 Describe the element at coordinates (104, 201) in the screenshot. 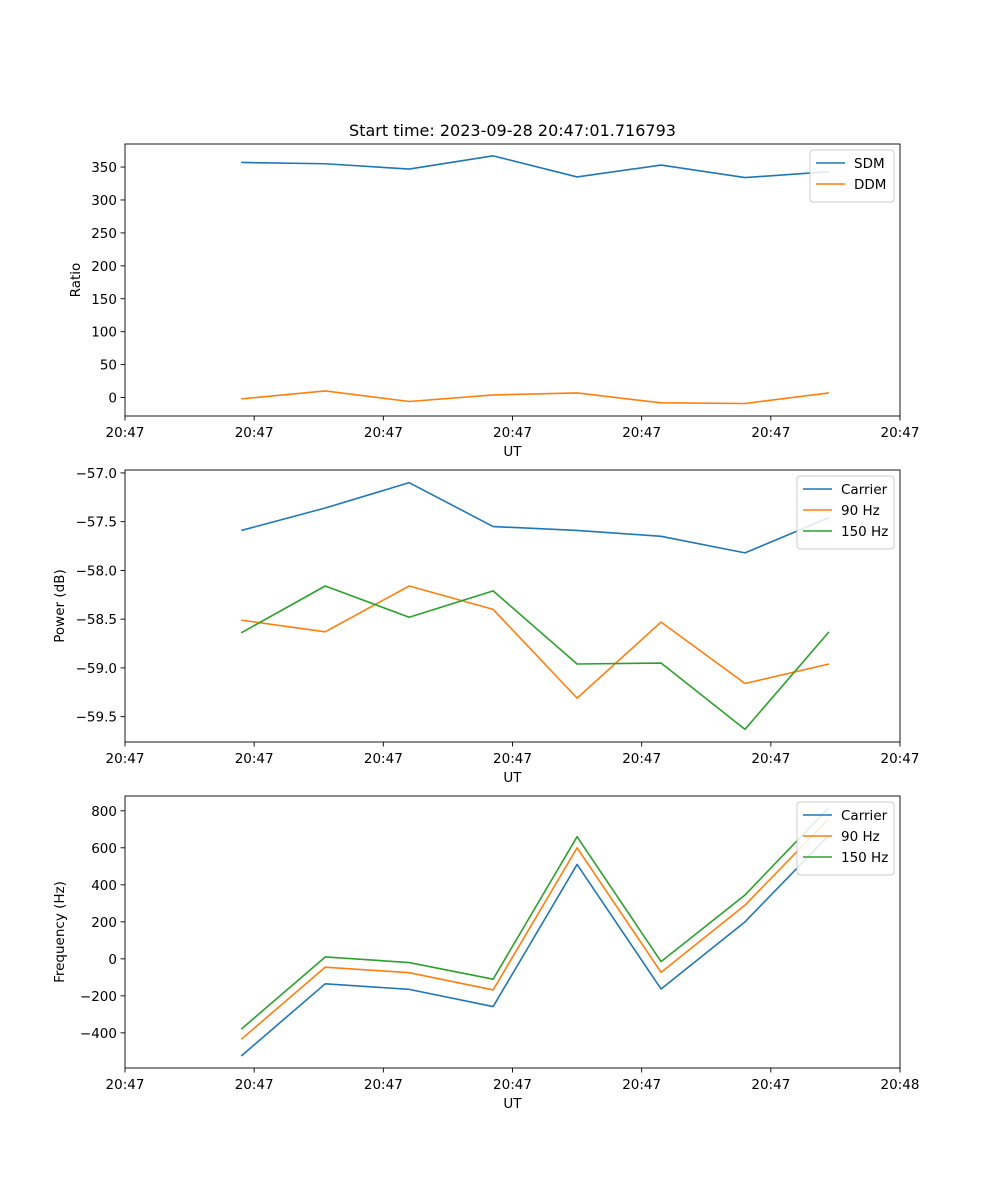

I see `y-tick-label: 300` at that location.